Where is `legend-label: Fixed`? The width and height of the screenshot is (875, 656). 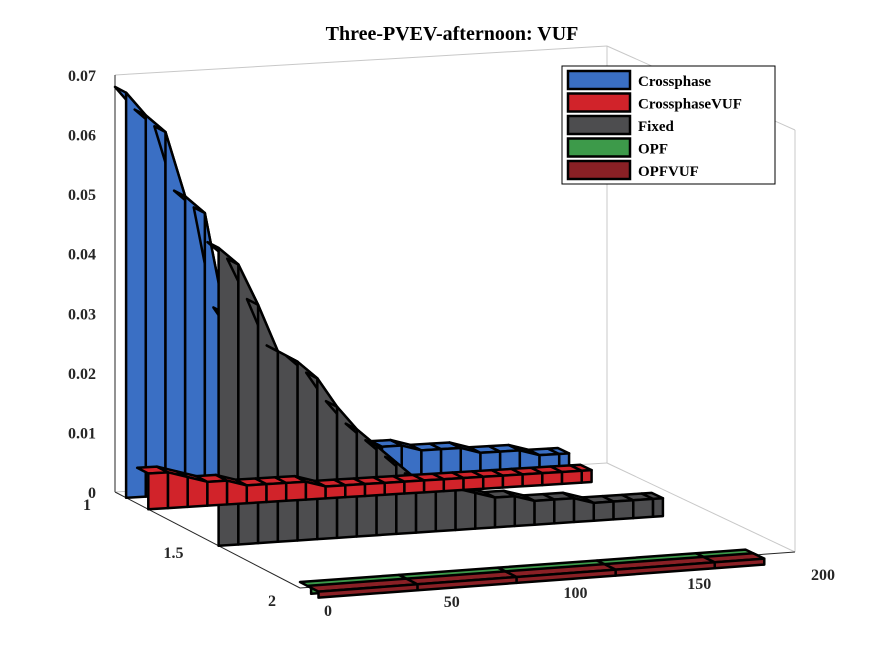
legend-label: Fixed is located at coordinates (656, 127).